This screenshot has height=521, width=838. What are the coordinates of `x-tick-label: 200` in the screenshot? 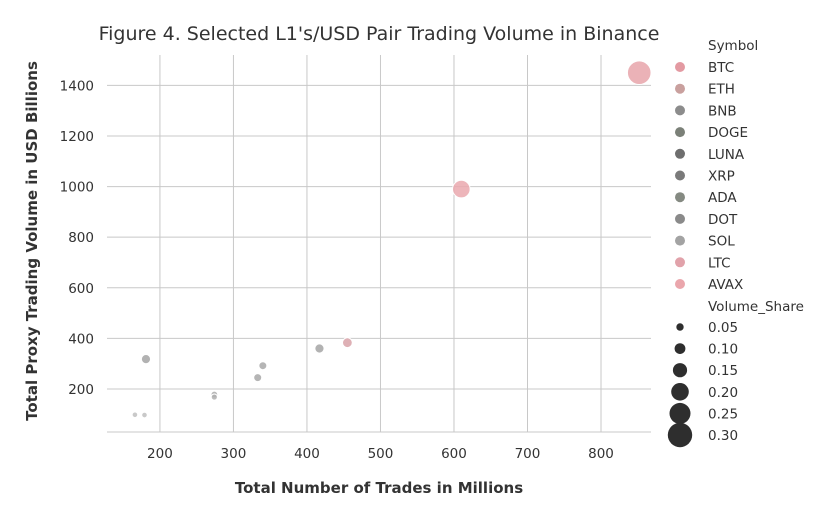 It's located at (160, 454).